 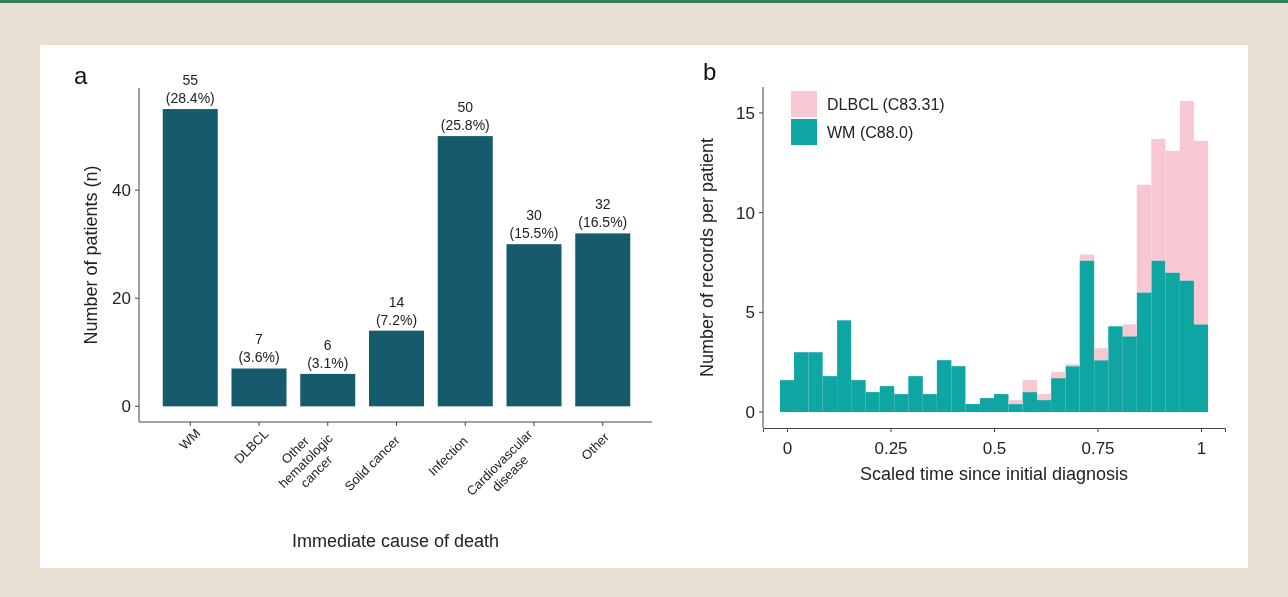 What do you see at coordinates (328, 353) in the screenshot?
I see `data-label: 6 (3.1%)` at bounding box center [328, 353].